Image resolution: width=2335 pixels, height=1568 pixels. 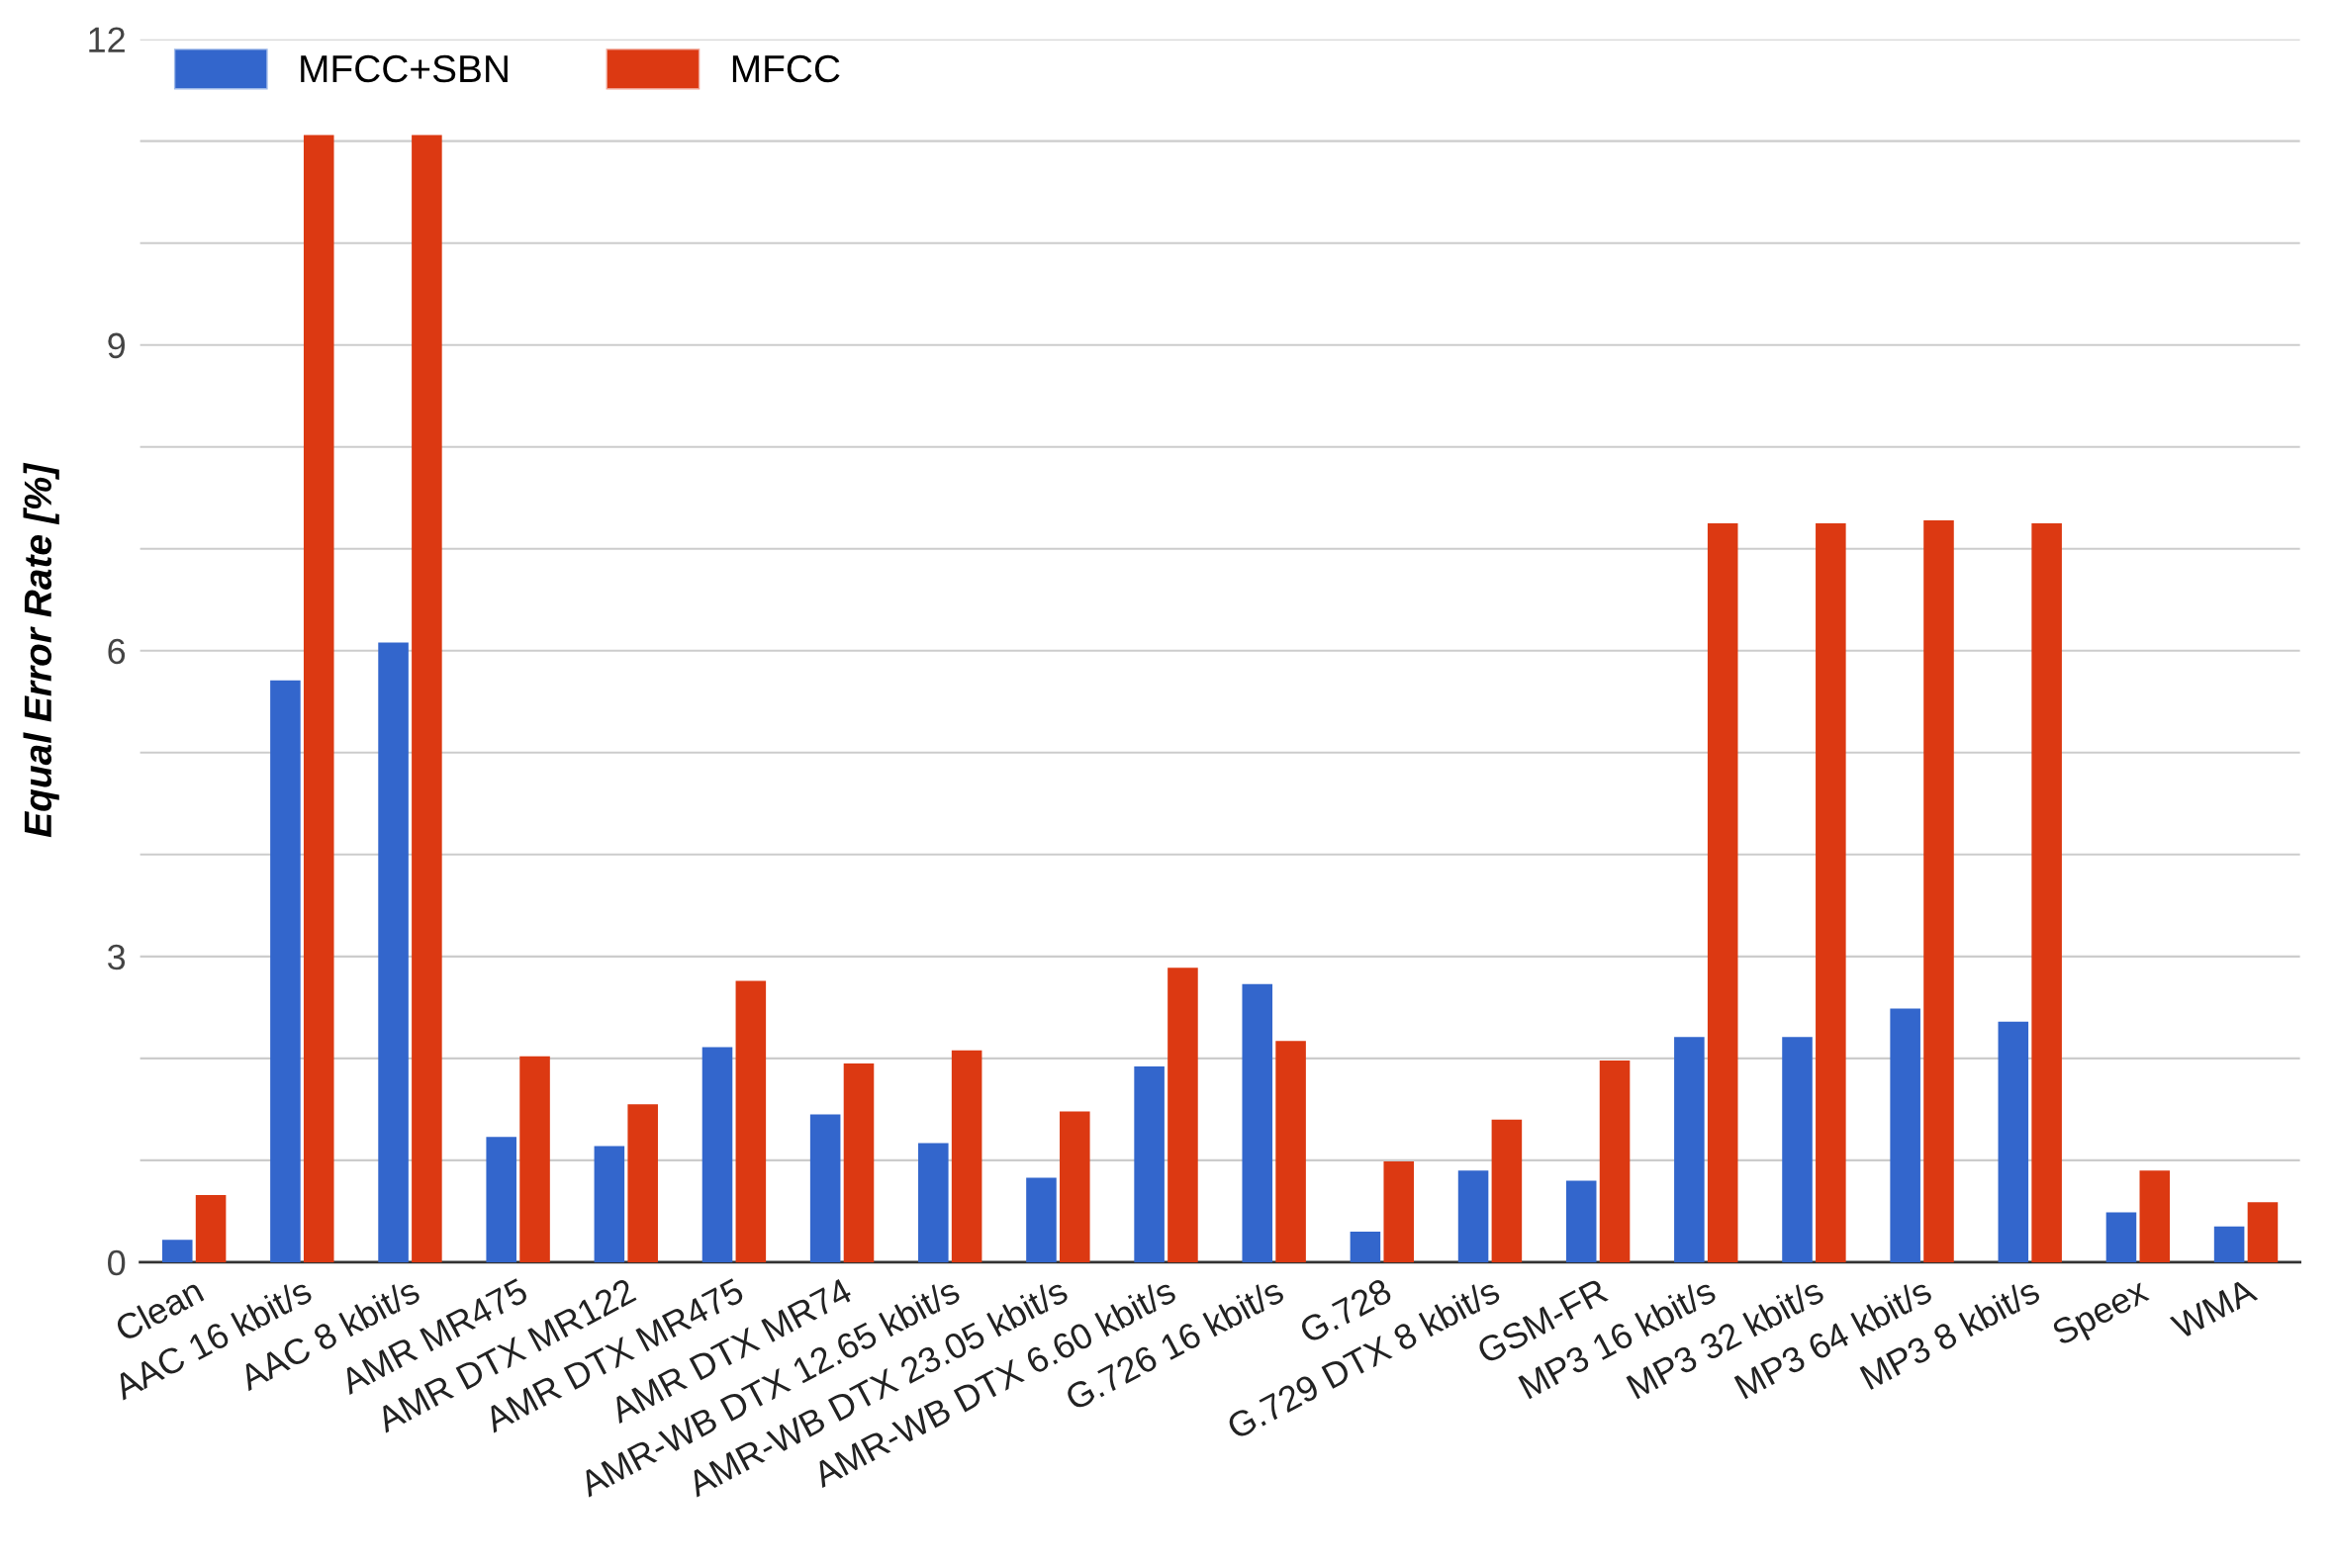 I want to click on legend-label: MFCC, so click(x=786, y=68).